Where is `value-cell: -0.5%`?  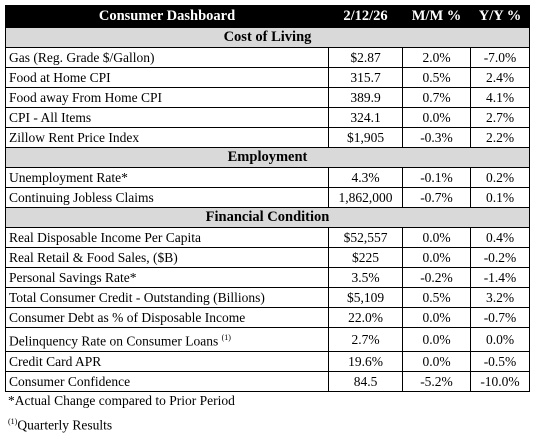 value-cell: -0.5% is located at coordinates (500, 361).